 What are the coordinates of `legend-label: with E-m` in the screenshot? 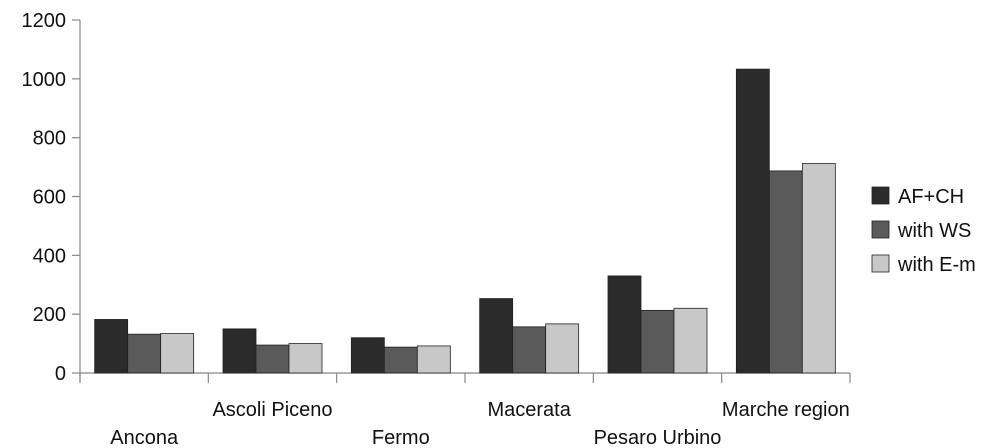 It's located at (936, 265).